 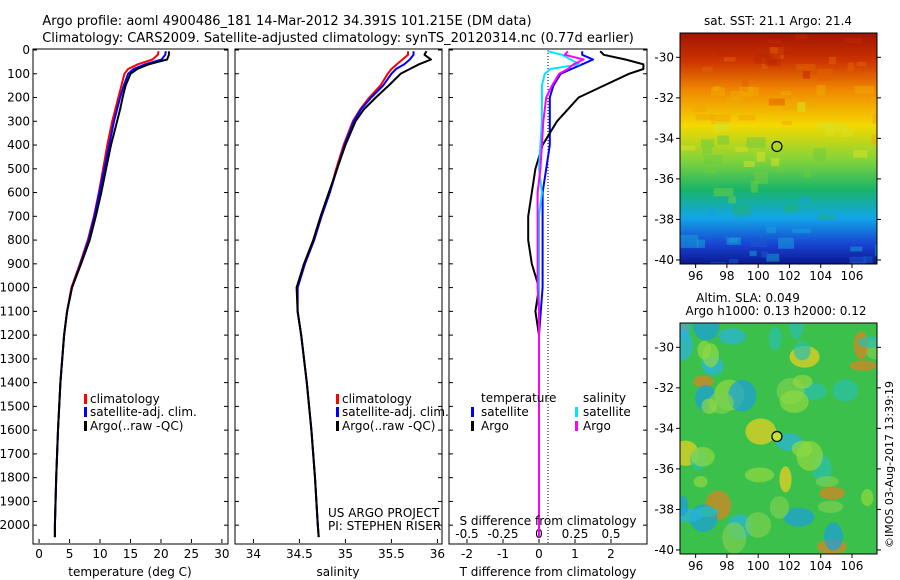 I want to click on x-tick-label: 98, so click(x=726, y=276).